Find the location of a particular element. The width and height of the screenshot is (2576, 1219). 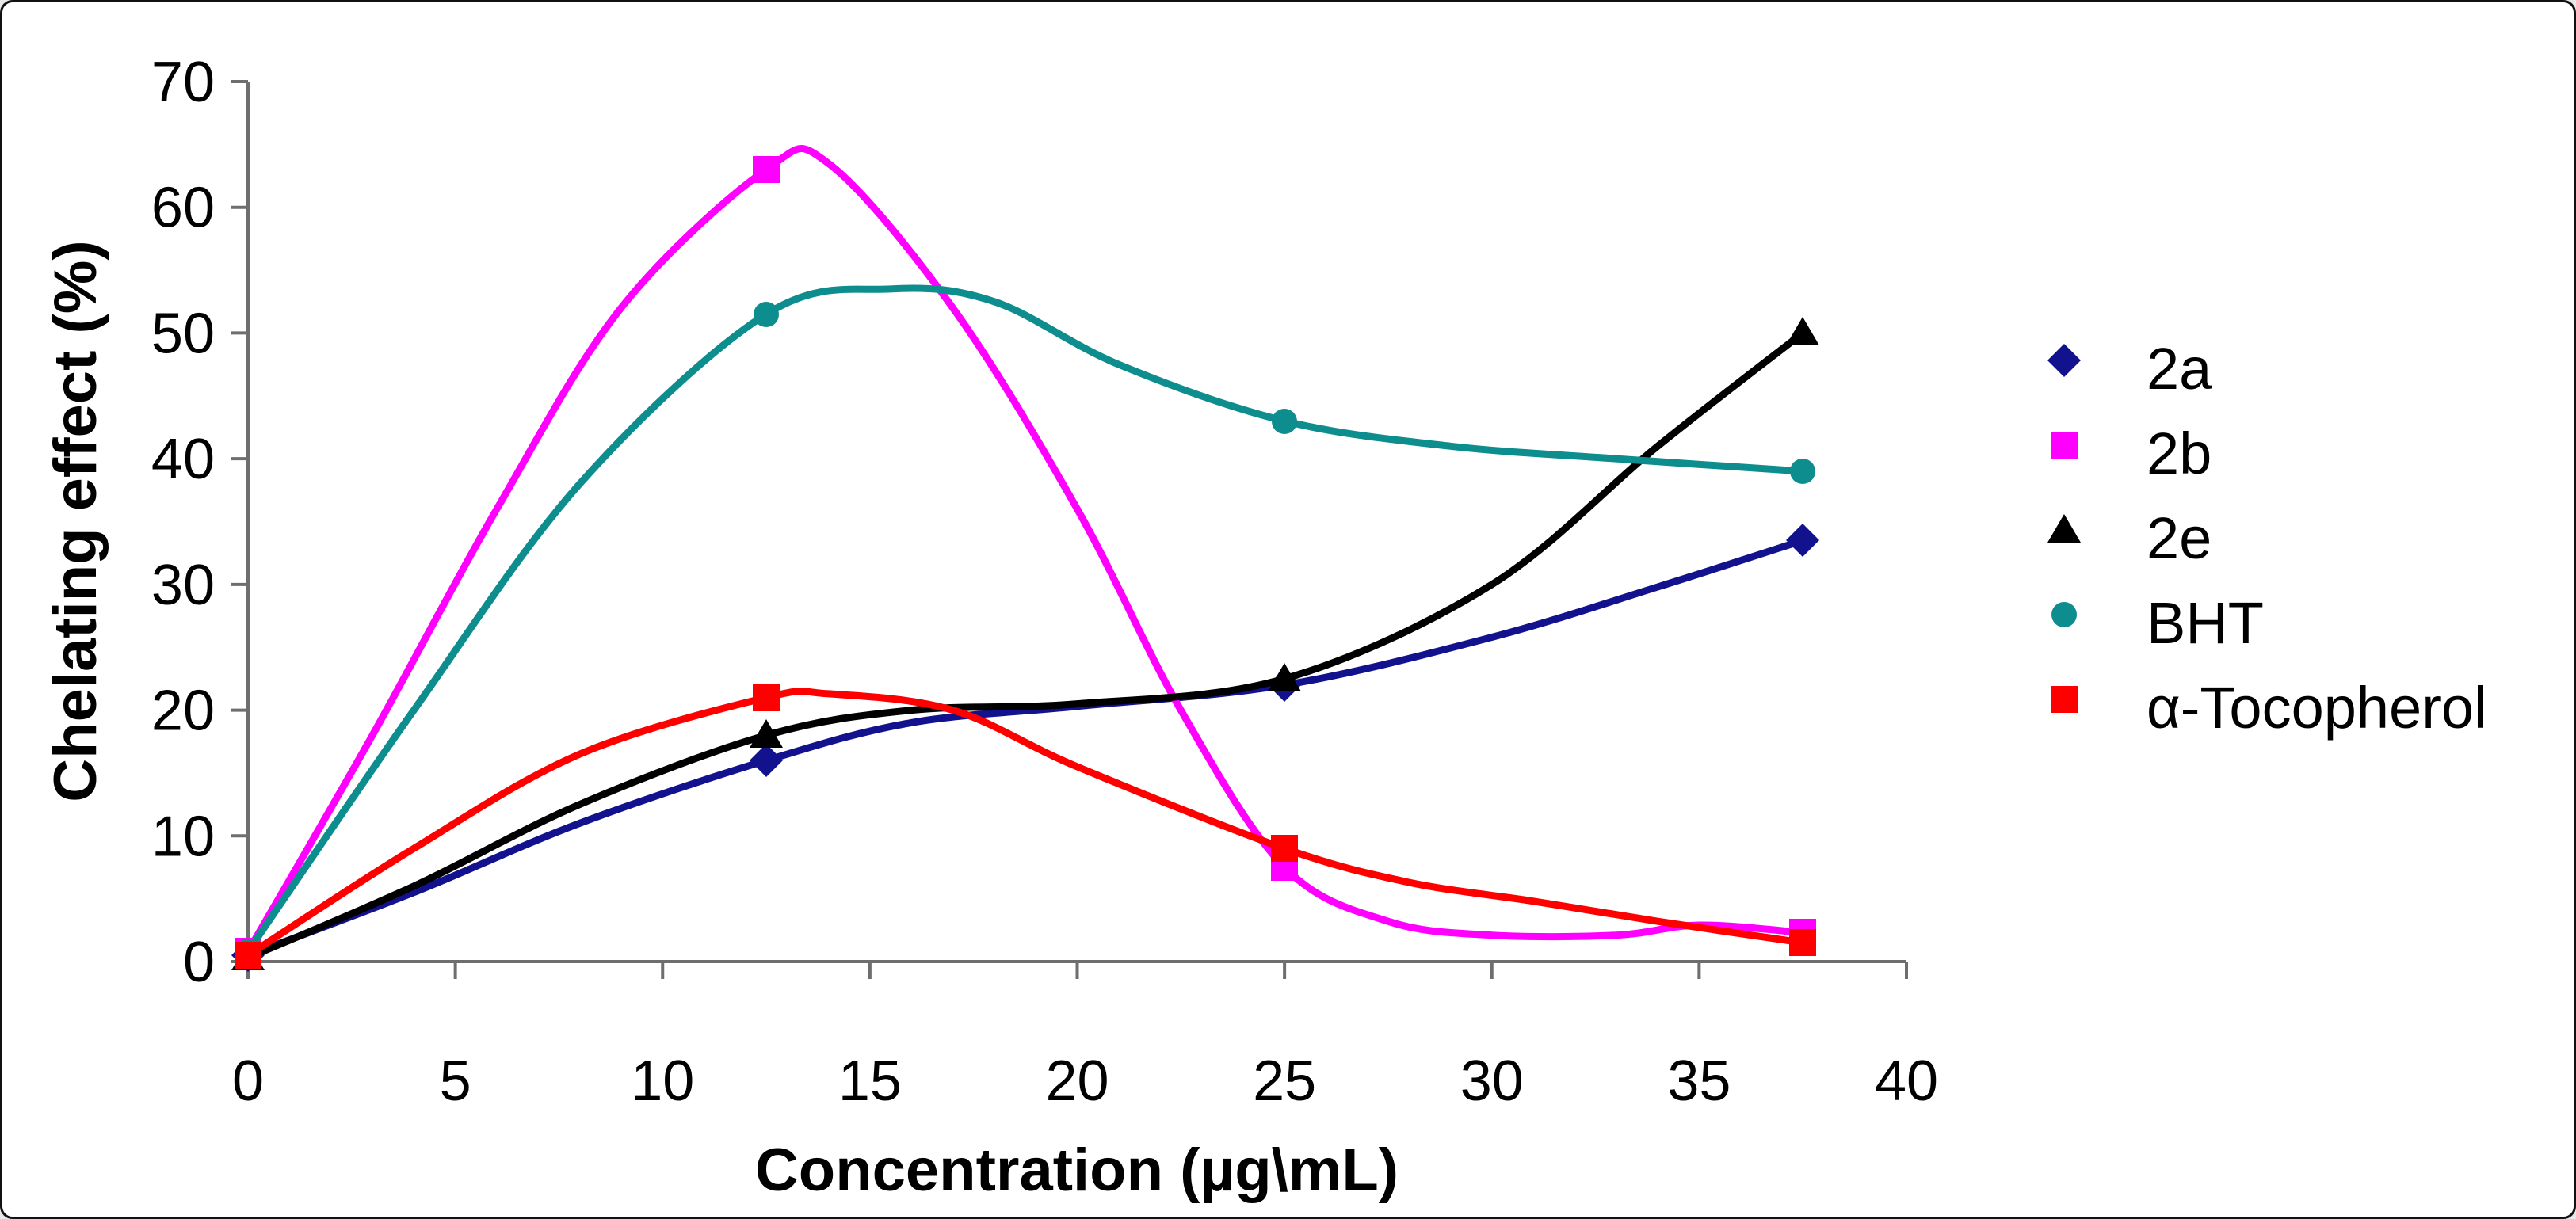

x-tick-label: 0 is located at coordinates (248, 1081).